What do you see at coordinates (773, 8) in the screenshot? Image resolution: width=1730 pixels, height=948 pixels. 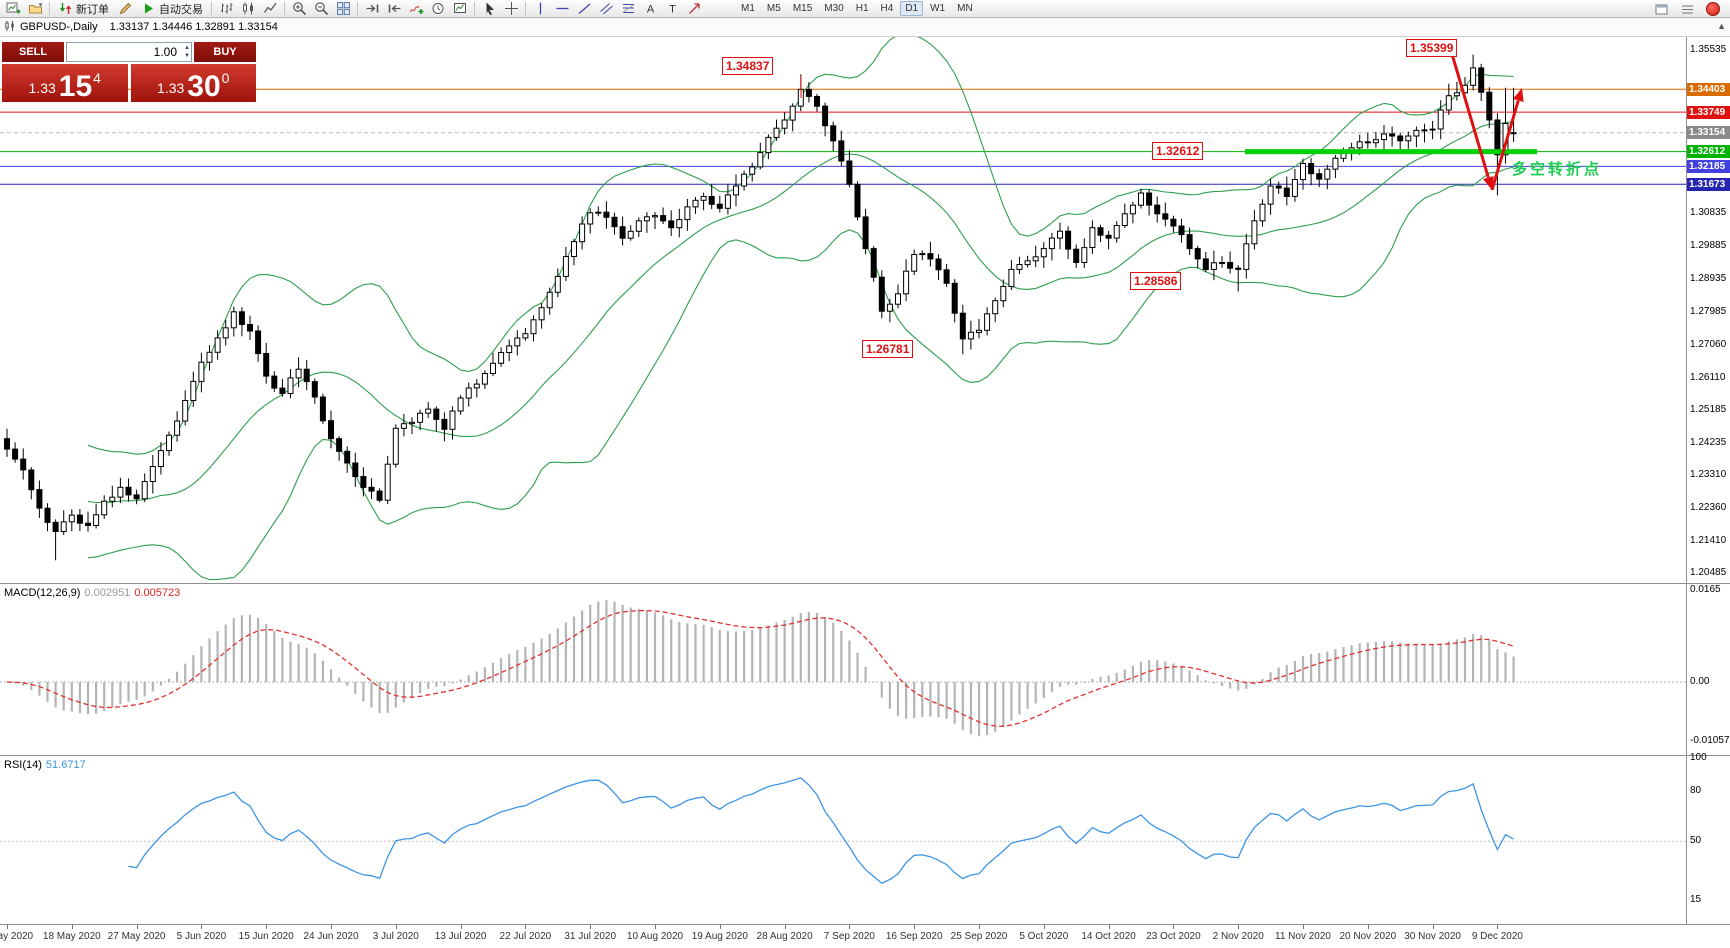 I see `timeframe-m5-button: M5` at bounding box center [773, 8].